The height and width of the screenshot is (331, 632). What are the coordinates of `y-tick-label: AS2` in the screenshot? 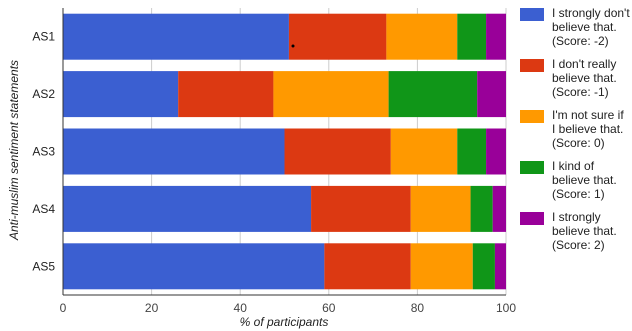 It's located at (43, 94).